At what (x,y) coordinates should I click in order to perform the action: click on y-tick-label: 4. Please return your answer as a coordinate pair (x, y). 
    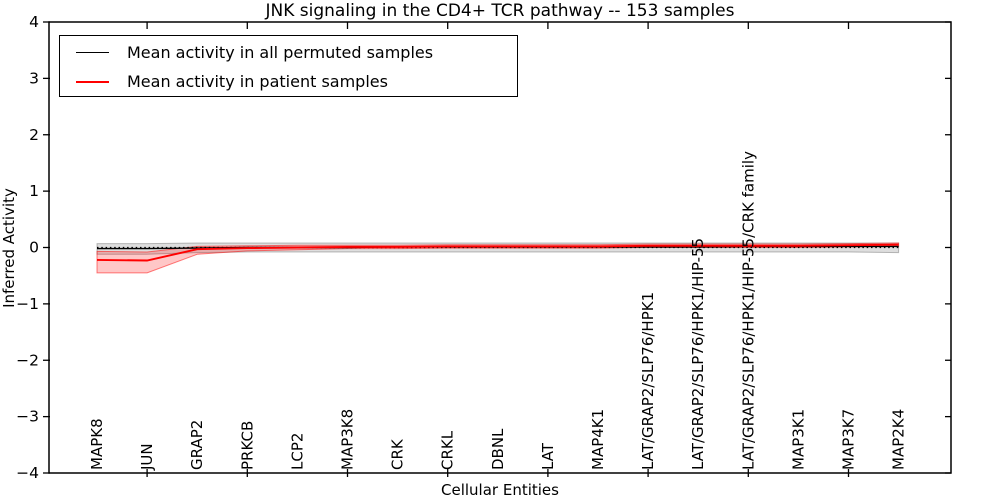
    Looking at the image, I should click on (34, 22).